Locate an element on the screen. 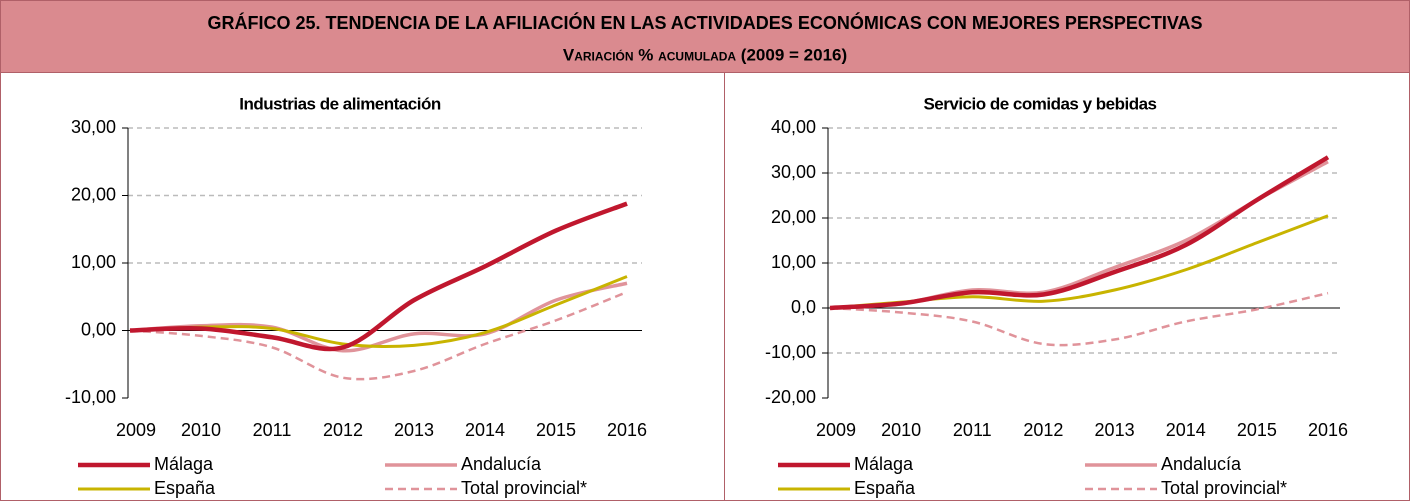  chart-title: Industrias de alimentación is located at coordinates (340, 103).